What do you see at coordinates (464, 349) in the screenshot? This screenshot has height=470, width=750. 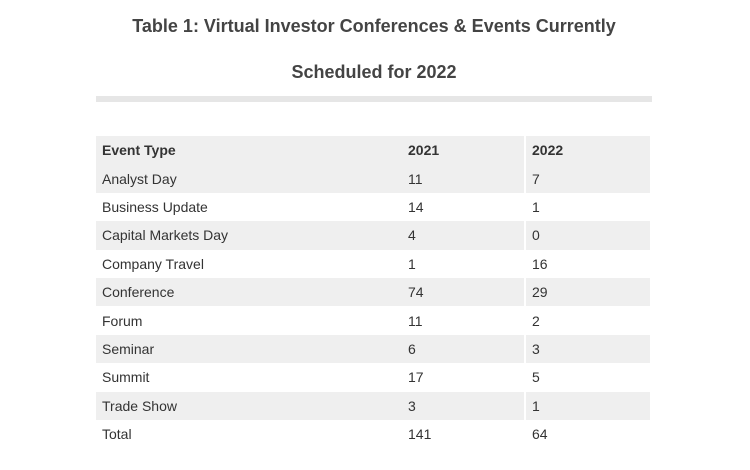 I see `cell-2021: 6` at bounding box center [464, 349].